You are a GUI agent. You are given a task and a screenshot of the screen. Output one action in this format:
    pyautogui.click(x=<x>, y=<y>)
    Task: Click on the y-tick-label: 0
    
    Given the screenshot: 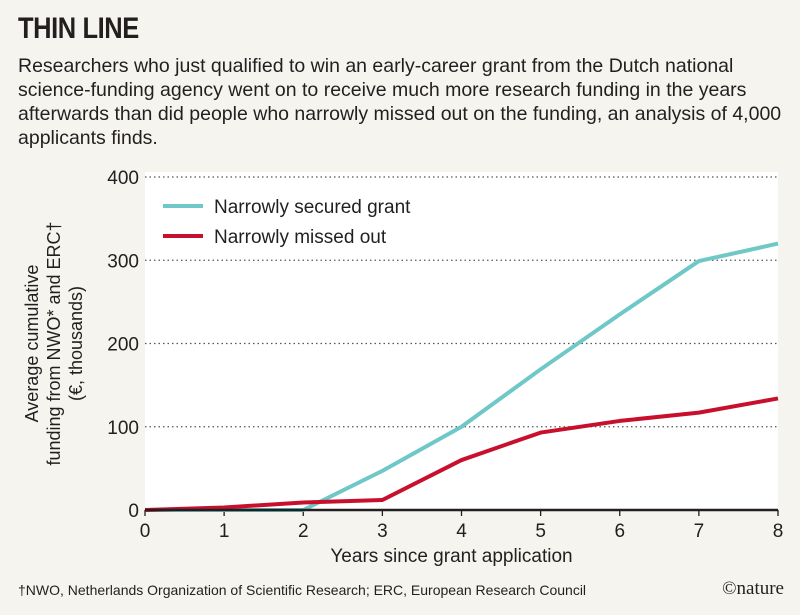 What is the action you would take?
    pyautogui.click(x=133, y=511)
    